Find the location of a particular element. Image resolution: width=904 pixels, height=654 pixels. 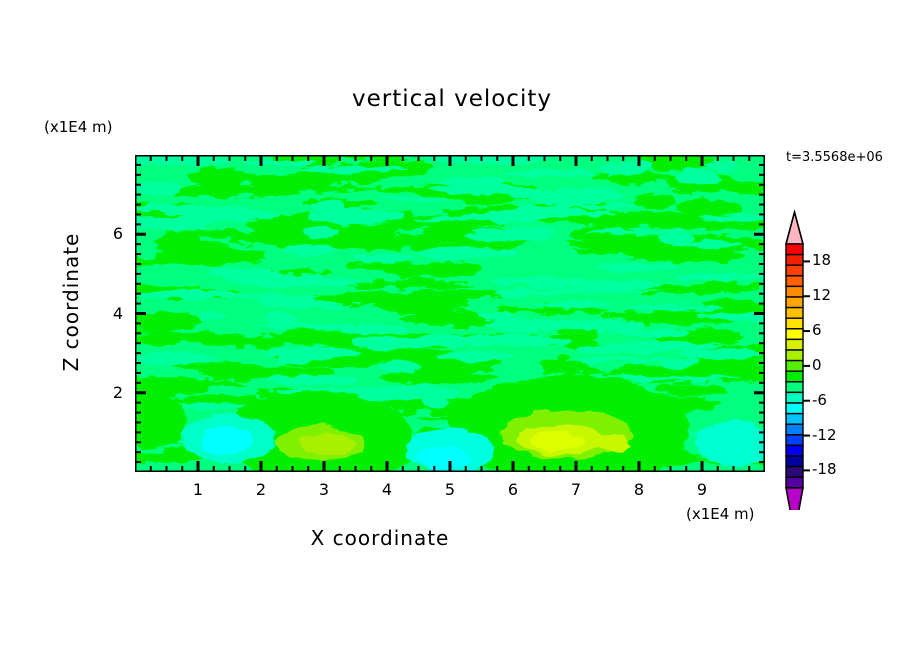

chart-title: vertical velocity is located at coordinates (452, 99).